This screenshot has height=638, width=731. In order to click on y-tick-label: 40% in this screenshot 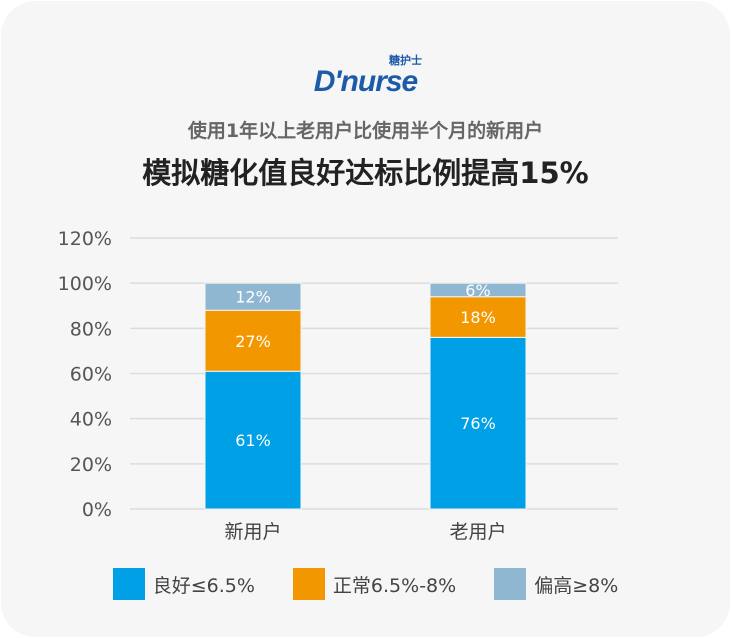, I will do `click(91, 420)`.